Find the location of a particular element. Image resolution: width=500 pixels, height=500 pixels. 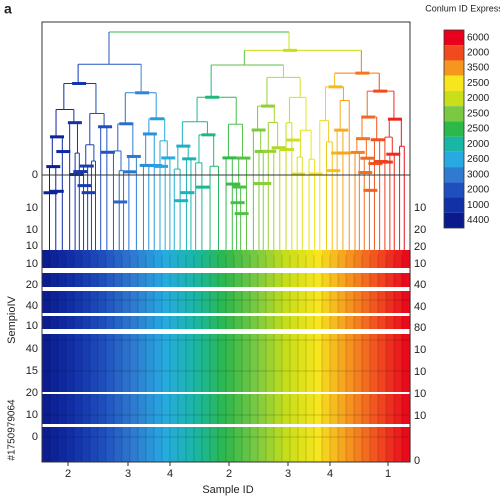

y-label-left: 20 is located at coordinates (32, 285).